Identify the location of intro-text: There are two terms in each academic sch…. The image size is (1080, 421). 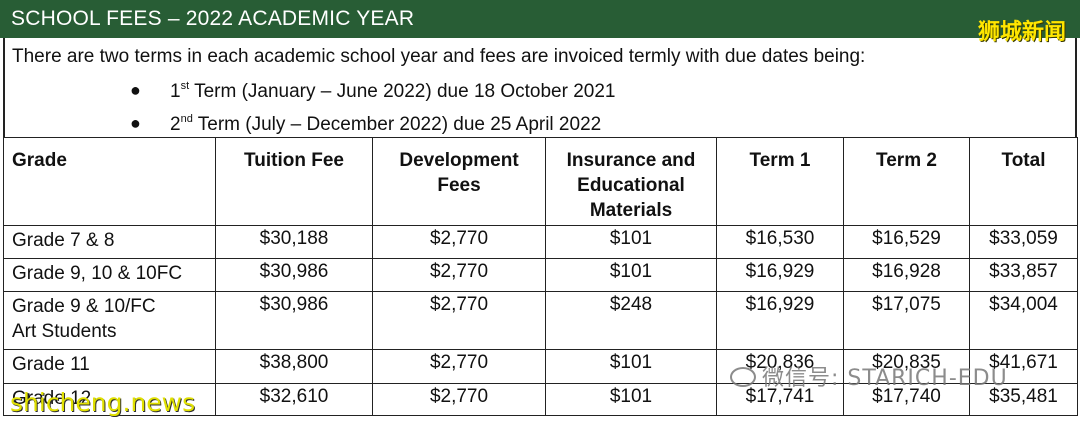
(439, 56).